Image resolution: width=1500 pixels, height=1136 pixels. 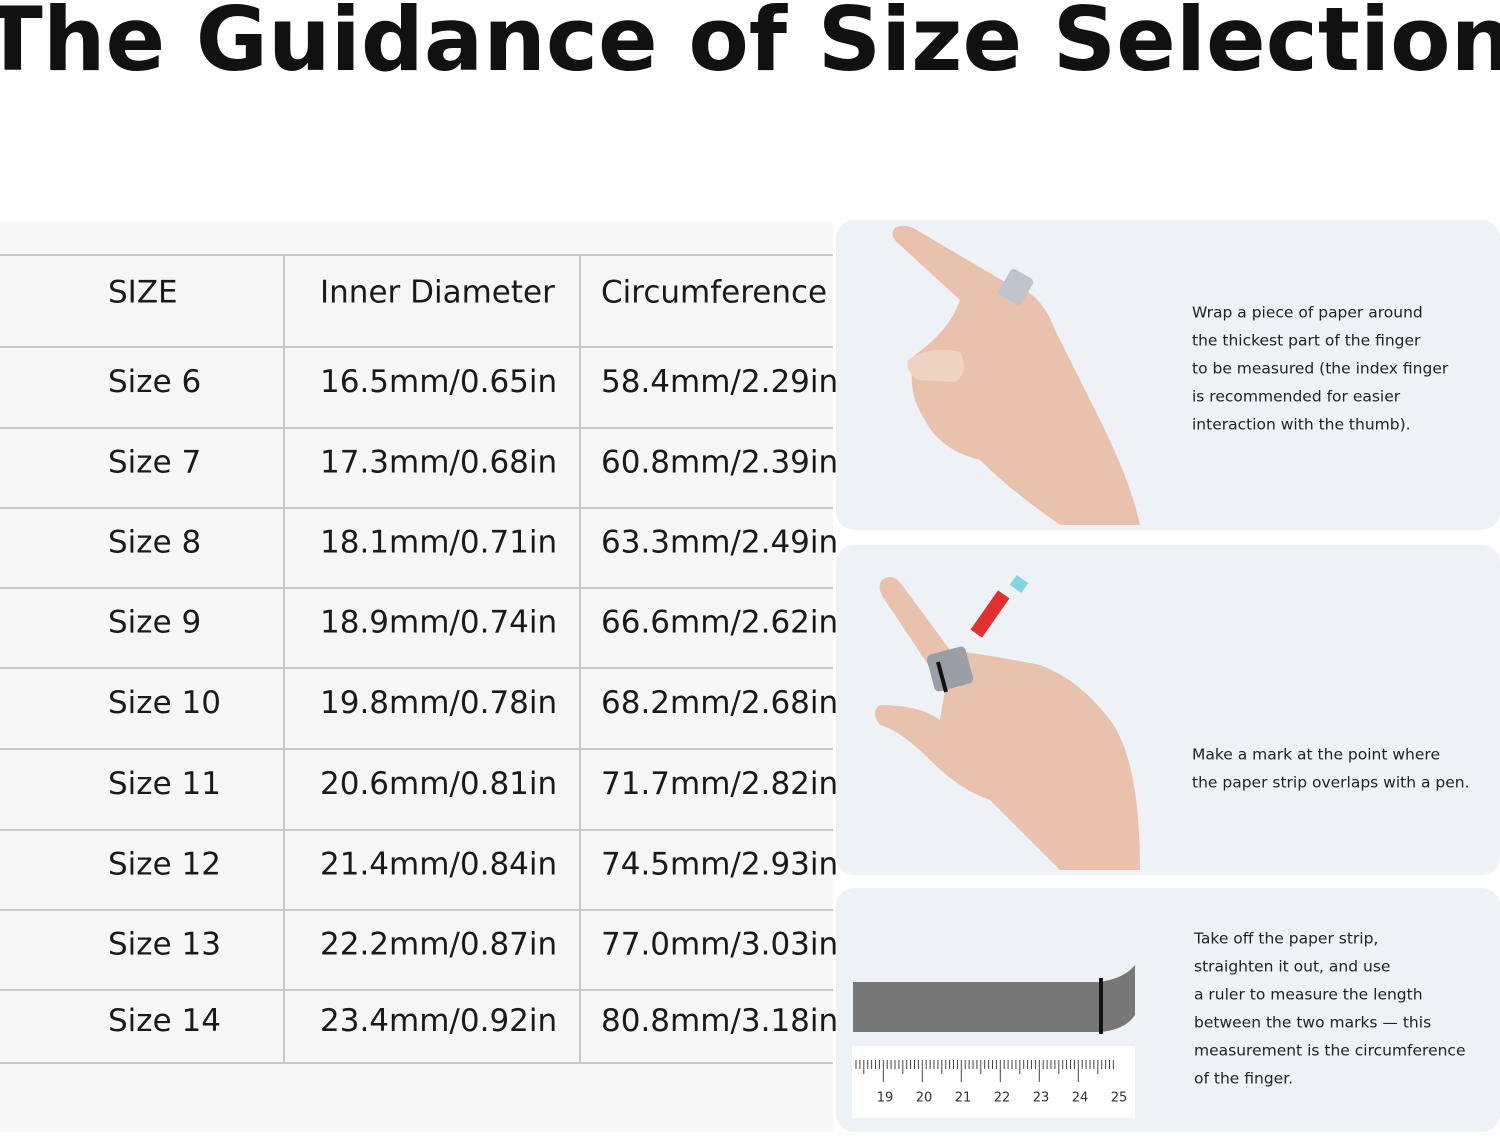 What do you see at coordinates (438, 543) in the screenshot?
I see `table-cell: 18.1mm/0.71in` at bounding box center [438, 543].